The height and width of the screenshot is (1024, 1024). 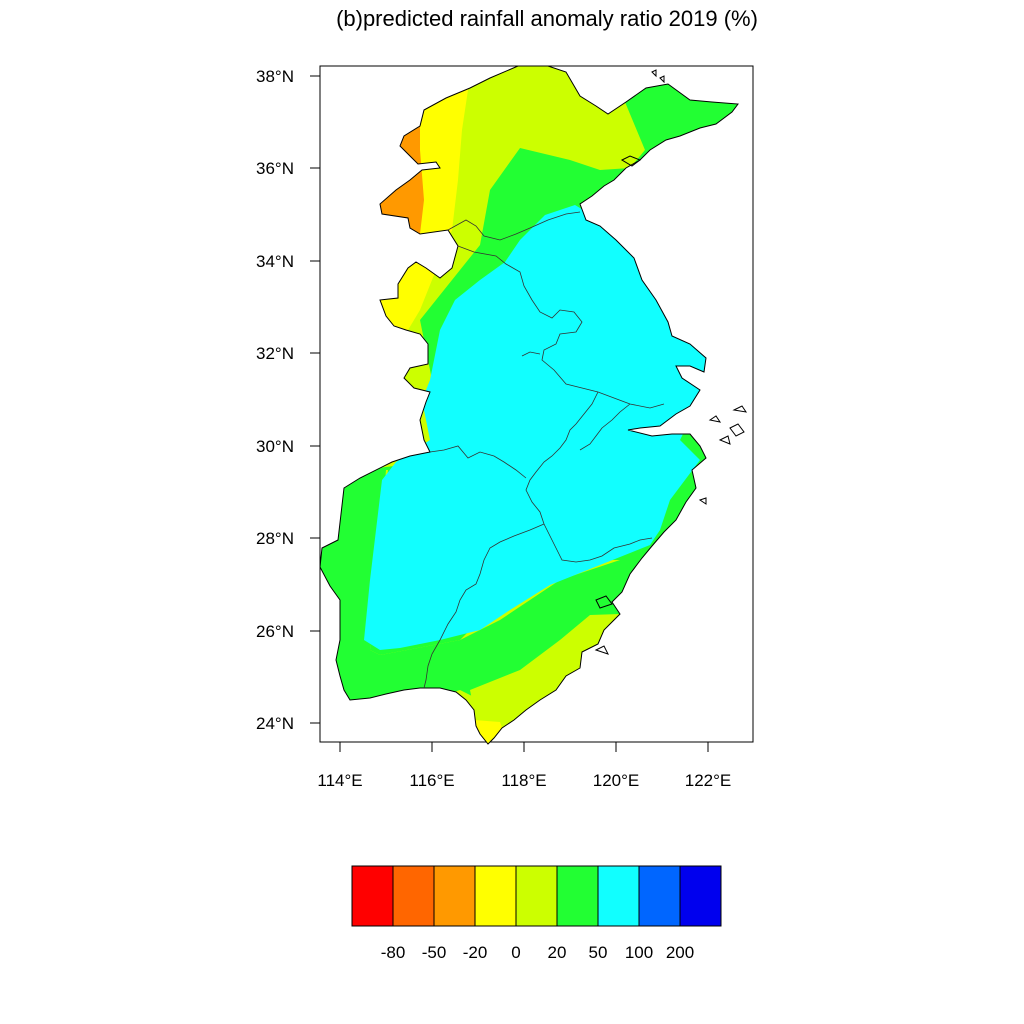 I want to click on colorbar-label: -50, so click(x=434, y=952).